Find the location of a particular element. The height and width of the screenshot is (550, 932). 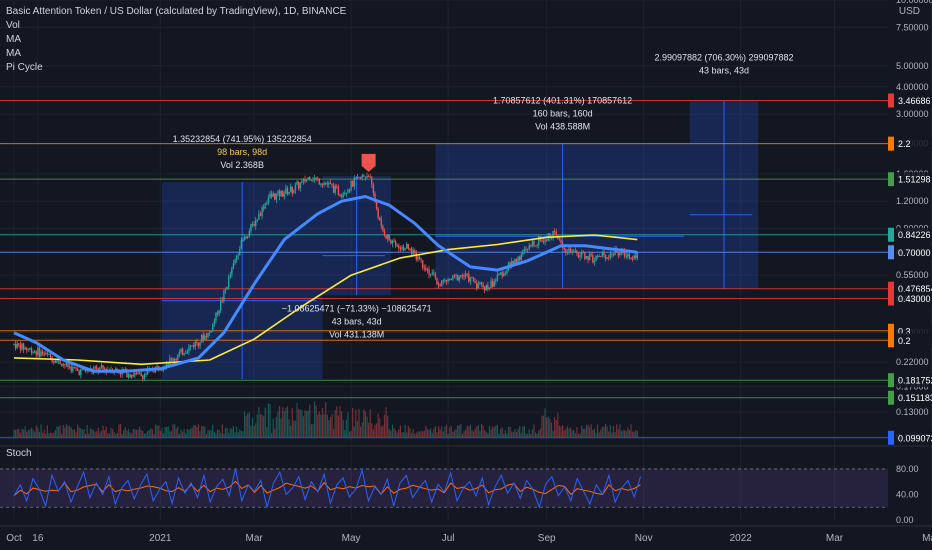

price-badge-label: 1.51298 is located at coordinates (914, 180).